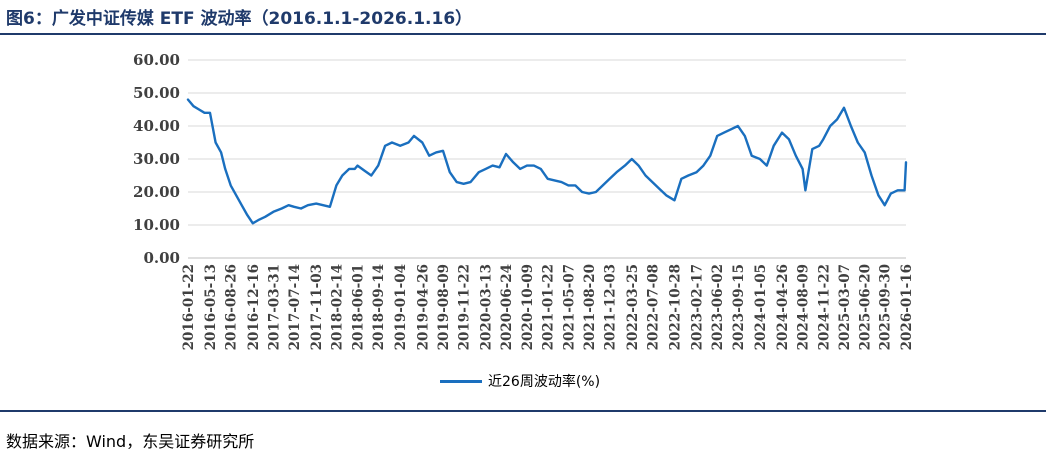 This screenshot has width=1053, height=458. I want to click on x-tick-label: 2021-05-07, so click(569, 307).